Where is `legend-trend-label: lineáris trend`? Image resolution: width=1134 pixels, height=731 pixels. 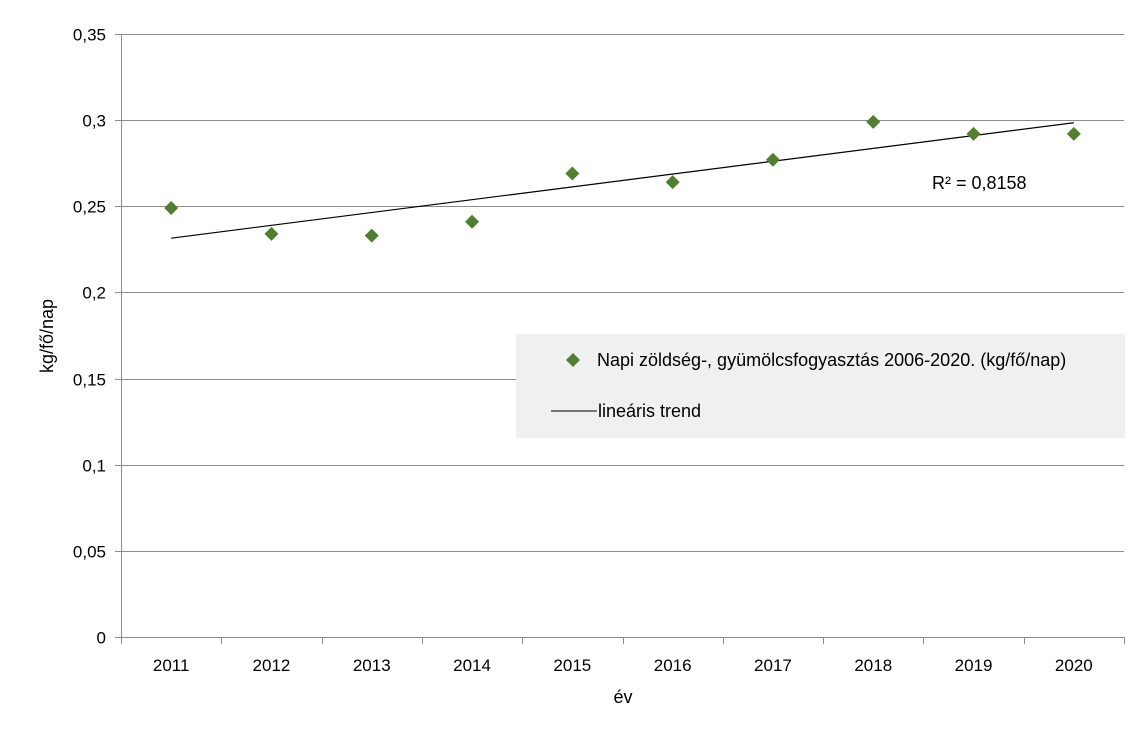 legend-trend-label: lineáris trend is located at coordinates (649, 411).